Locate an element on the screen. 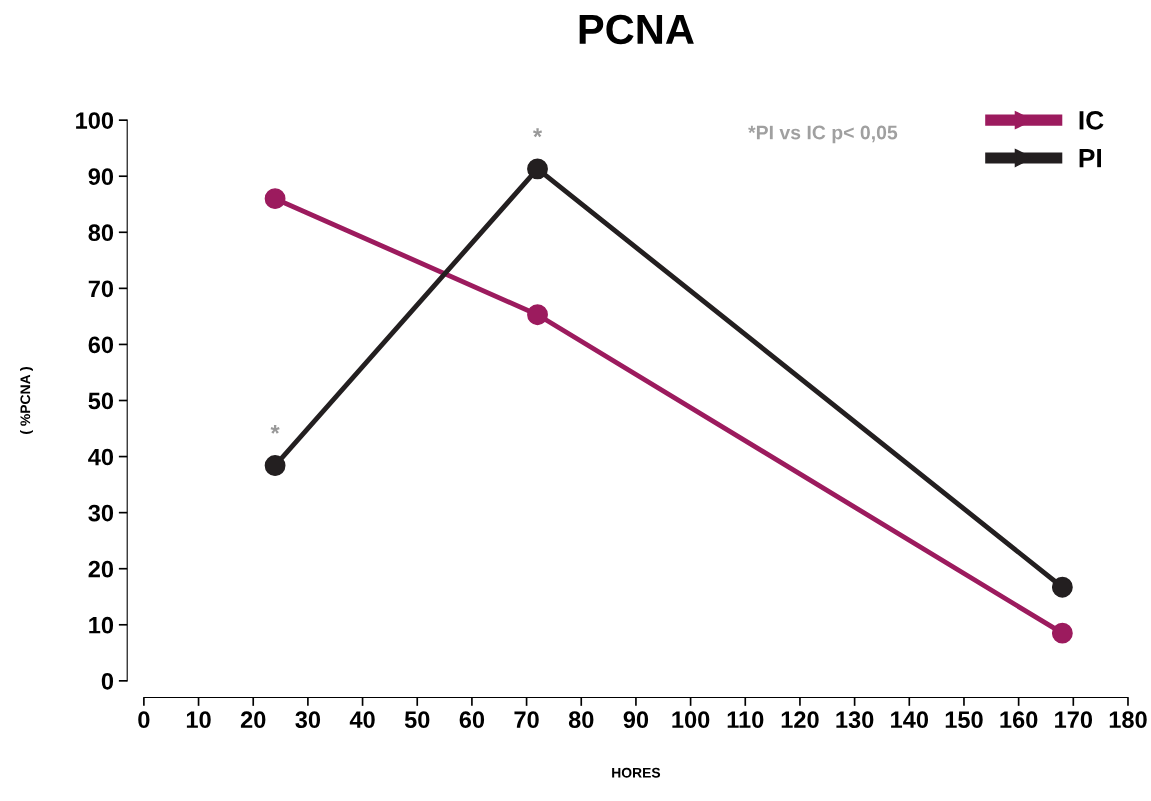  x-tick-label: 80 is located at coordinates (581, 720).